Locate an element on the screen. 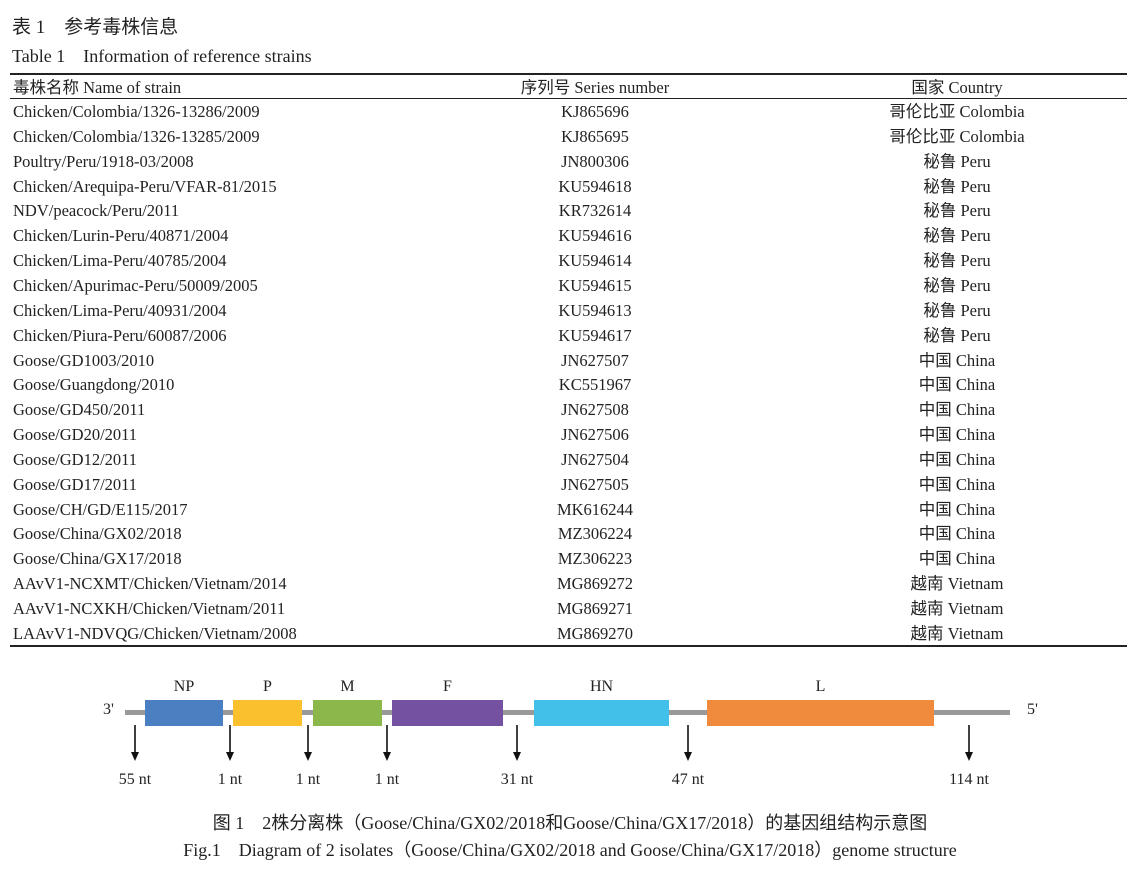 This screenshot has height=874, width=1130. table-header-rule is located at coordinates (568, 98).